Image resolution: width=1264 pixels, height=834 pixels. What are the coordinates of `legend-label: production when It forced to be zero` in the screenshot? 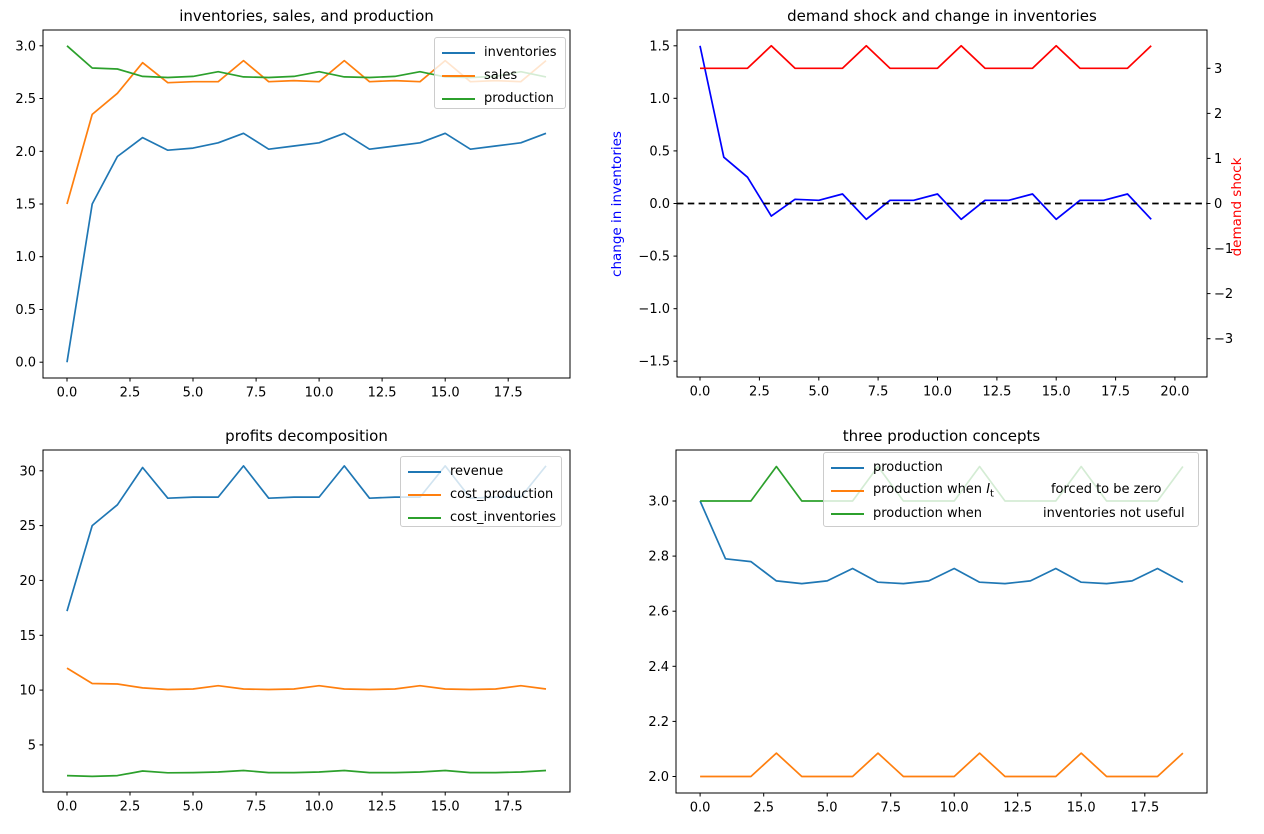 It's located at (1017, 490).